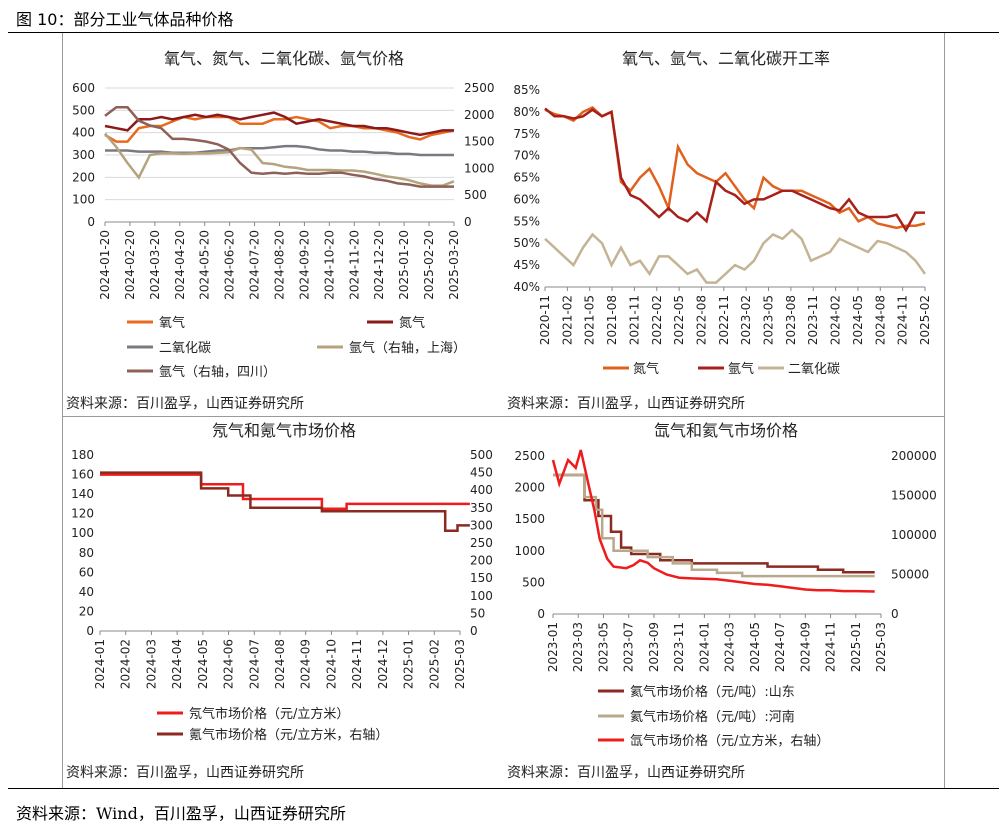 This screenshot has width=1007, height=829. What do you see at coordinates (712, 717) in the screenshot?
I see `legend-label: 氦气市场价格（元/吨）:河南` at bounding box center [712, 717].